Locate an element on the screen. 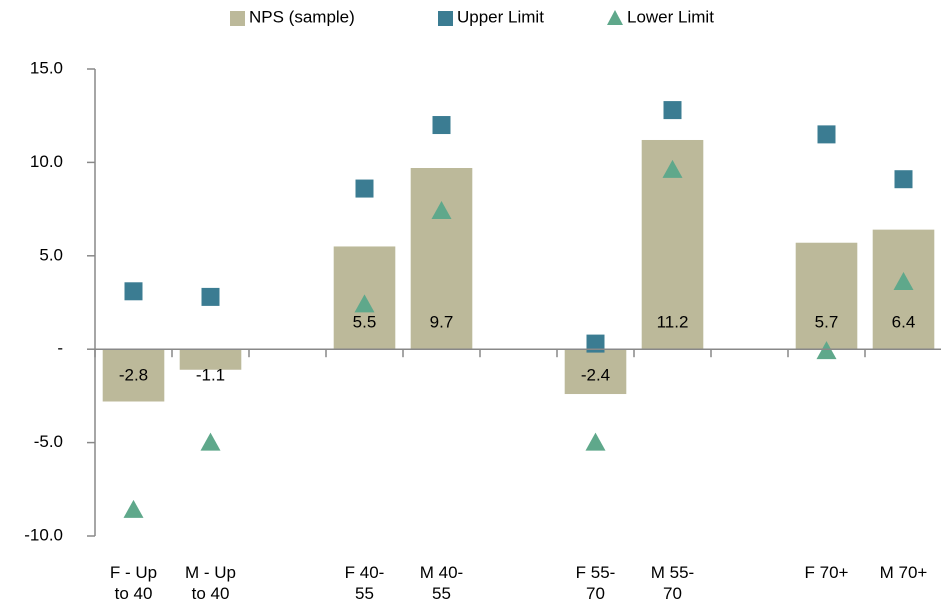  data-label: 6.4 is located at coordinates (904, 322).